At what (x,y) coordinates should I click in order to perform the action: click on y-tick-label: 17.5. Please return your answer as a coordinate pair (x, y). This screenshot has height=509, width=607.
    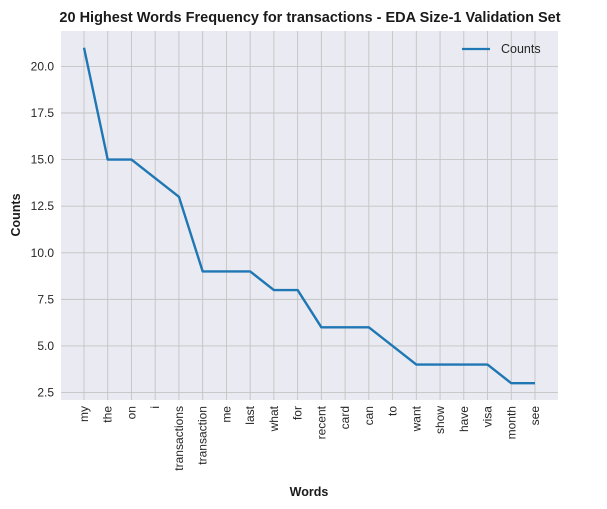
    Looking at the image, I should click on (43, 113).